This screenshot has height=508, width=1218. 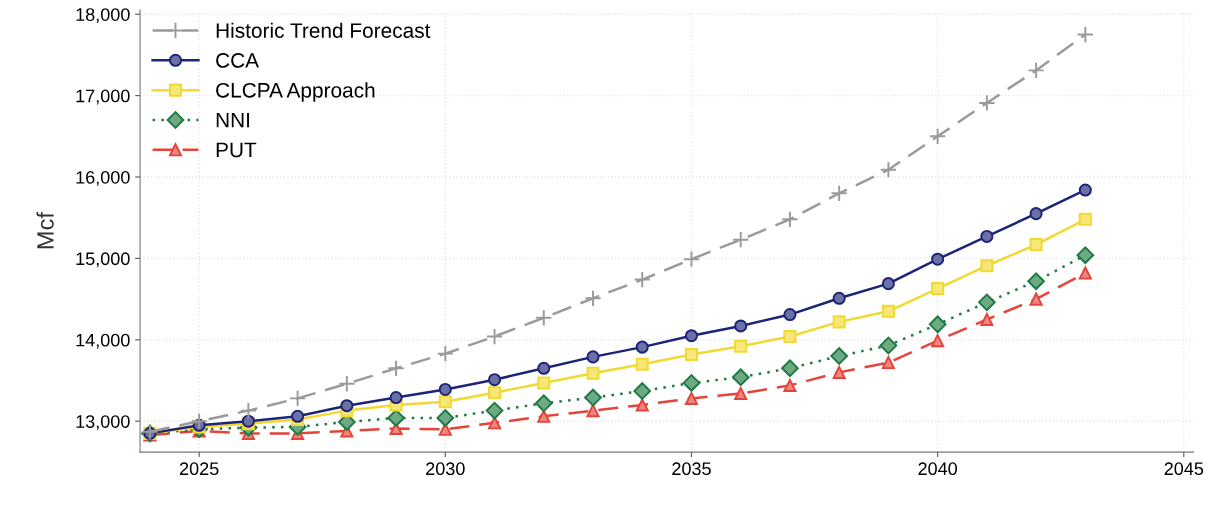 I want to click on y-tick-label: 17,000, so click(x=103, y=97).